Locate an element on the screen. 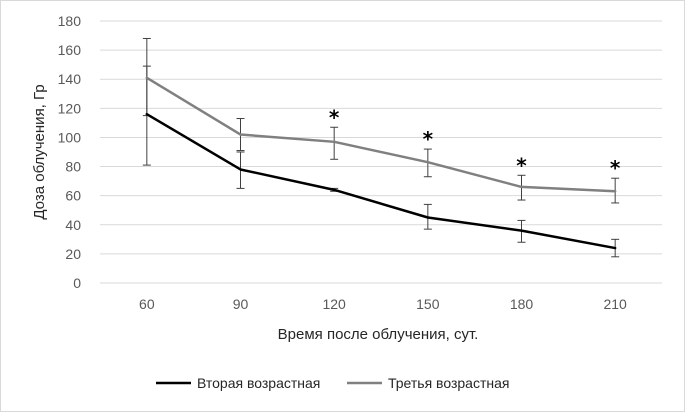  y-tick-label: 120 is located at coordinates (70, 108).